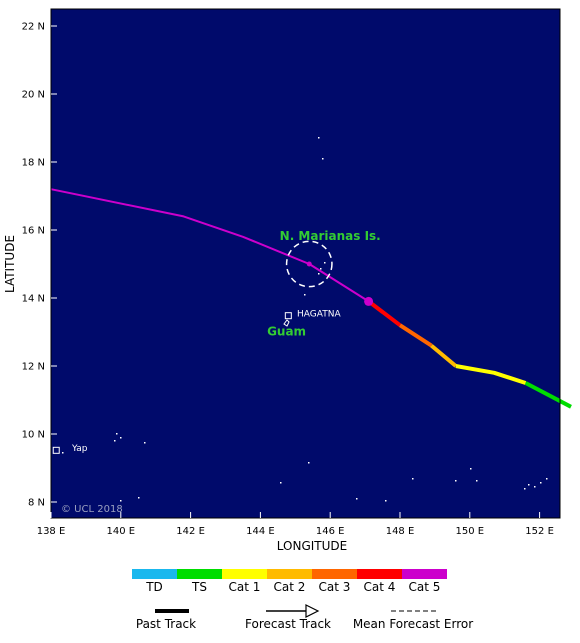  What do you see at coordinates (36, 503) in the screenshot?
I see `y-tick-label: 8 N` at bounding box center [36, 503].